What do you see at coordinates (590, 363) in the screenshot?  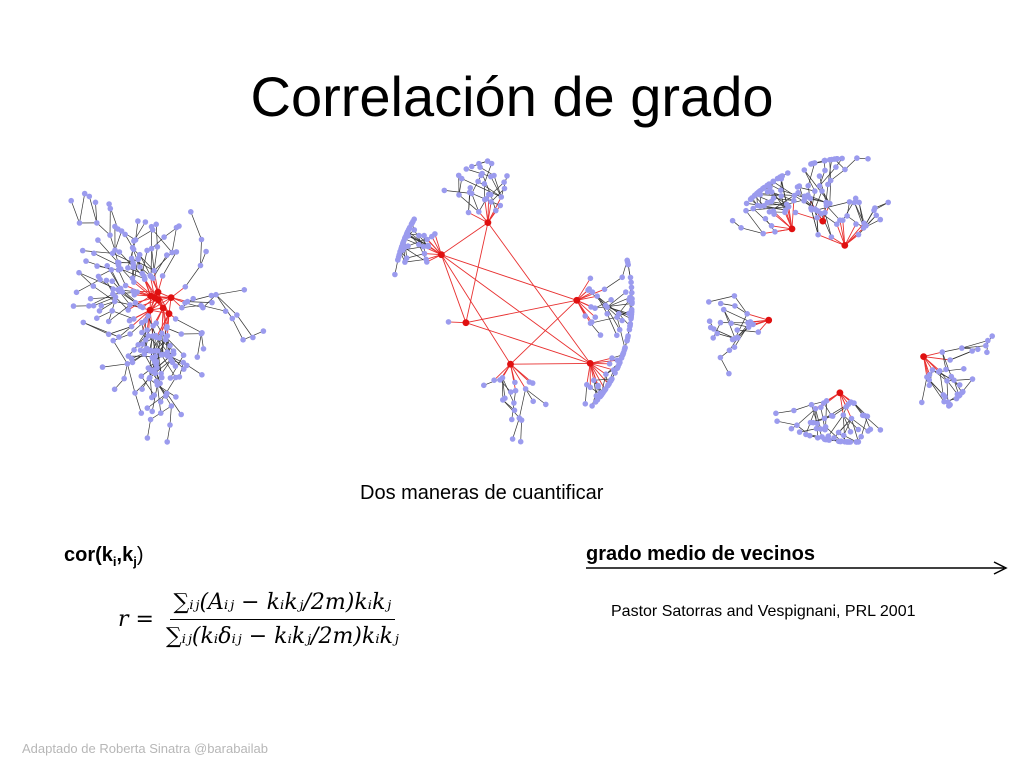 I see `network-hub-node` at bounding box center [590, 363].